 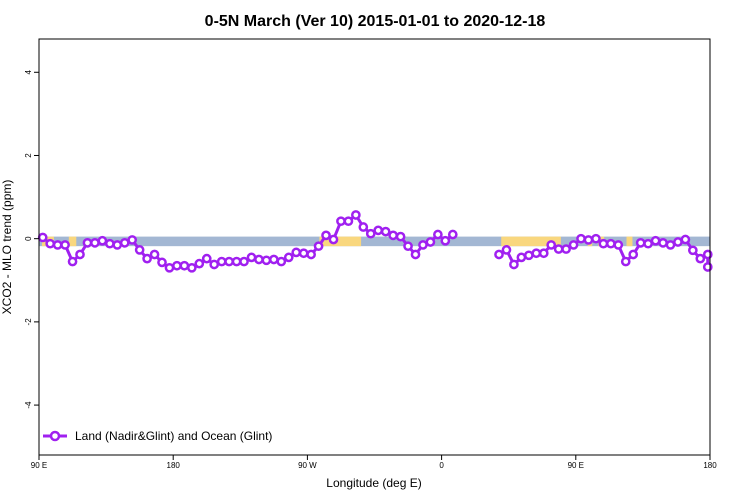 I want to click on y-tick-label: 2, so click(x=28, y=155).